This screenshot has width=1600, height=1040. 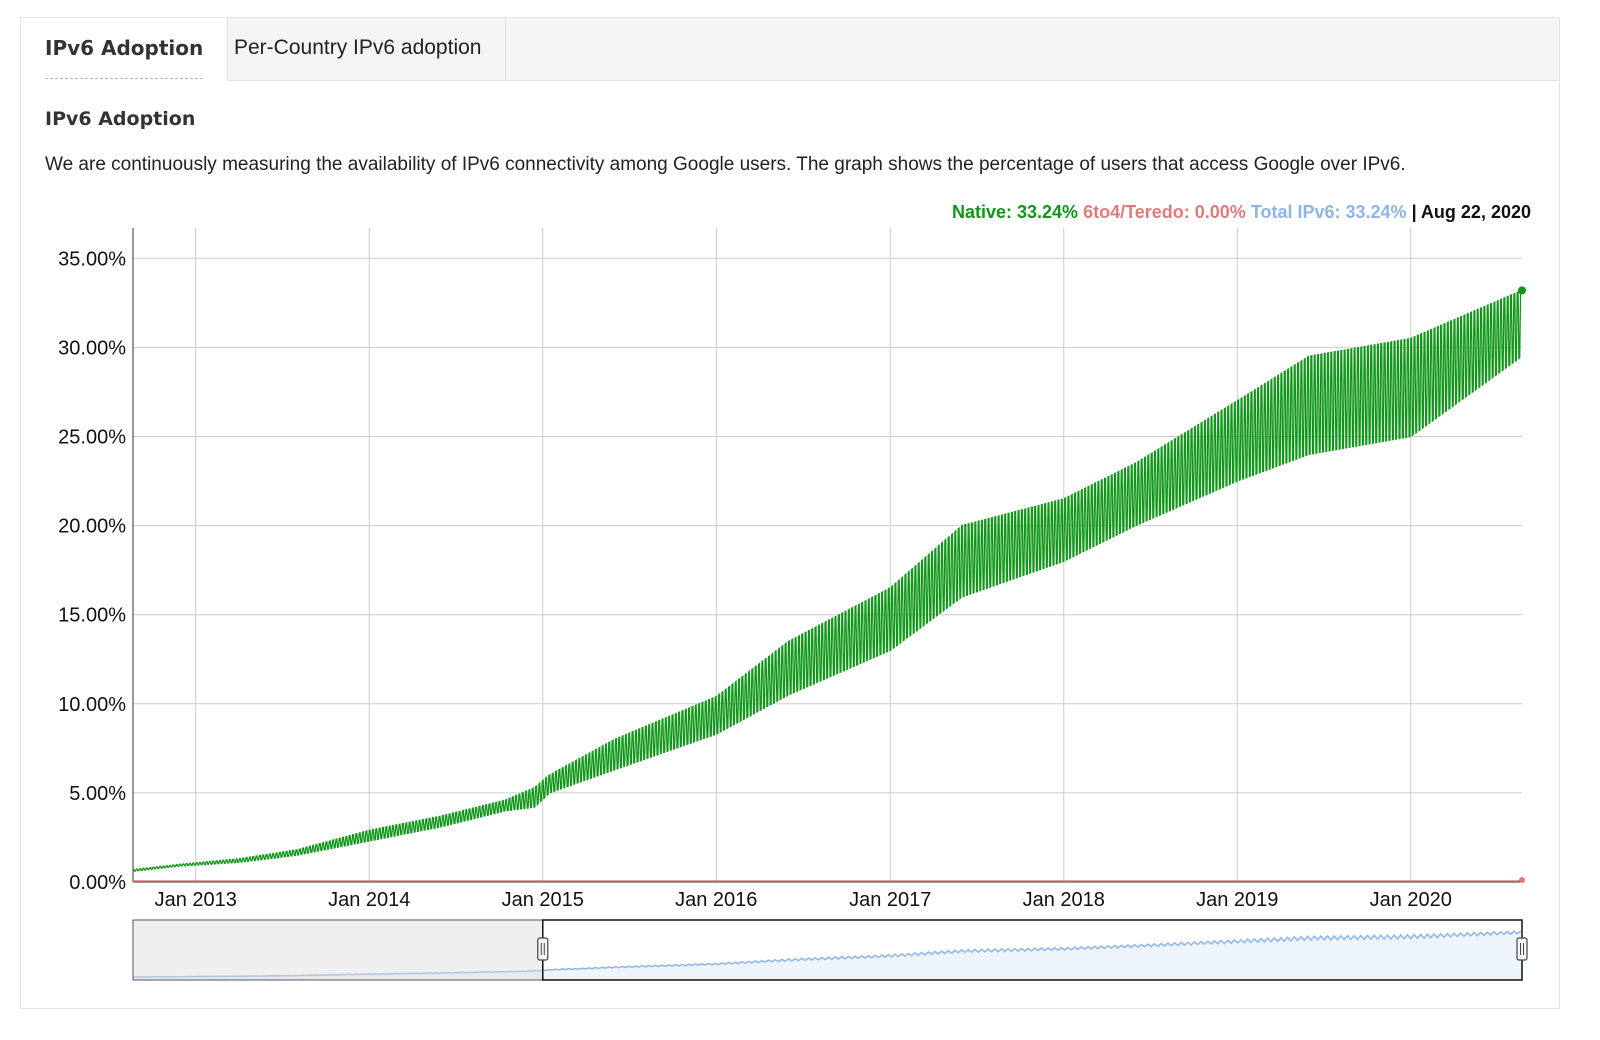 I want to click on y-tick-label: 20.00%, so click(x=92, y=527).